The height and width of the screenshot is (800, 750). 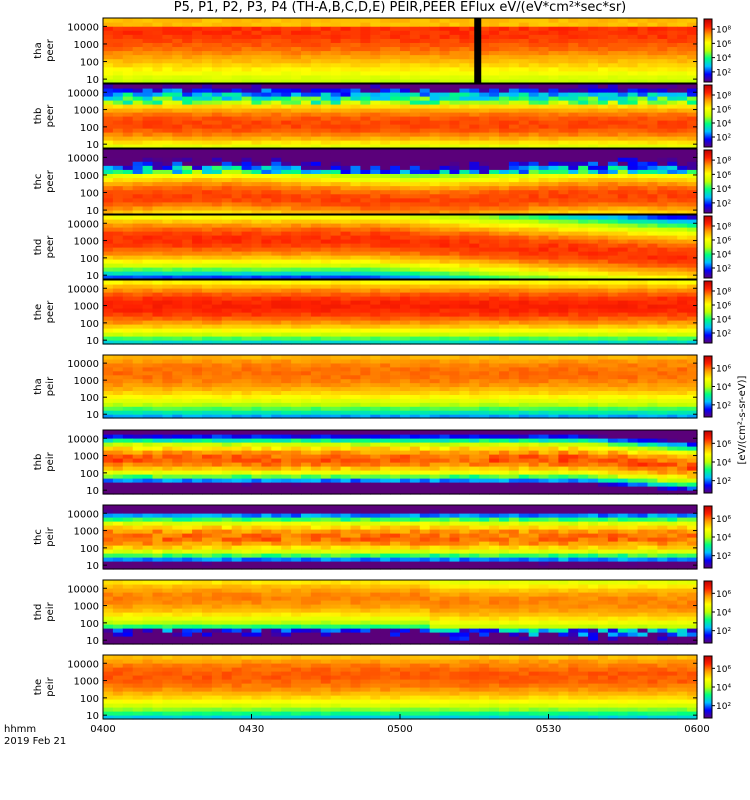 What do you see at coordinates (86, 45) in the screenshot?
I see `y-tick-label: 1000` at bounding box center [86, 45].